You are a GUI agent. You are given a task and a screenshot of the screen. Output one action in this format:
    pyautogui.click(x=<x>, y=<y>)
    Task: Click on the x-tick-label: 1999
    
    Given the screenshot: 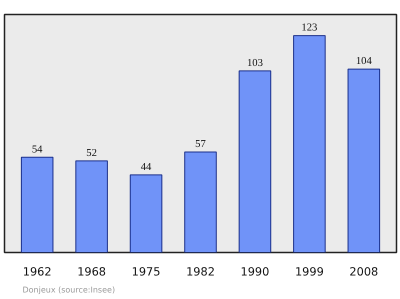 What is the action you would take?
    pyautogui.click(x=309, y=271)
    